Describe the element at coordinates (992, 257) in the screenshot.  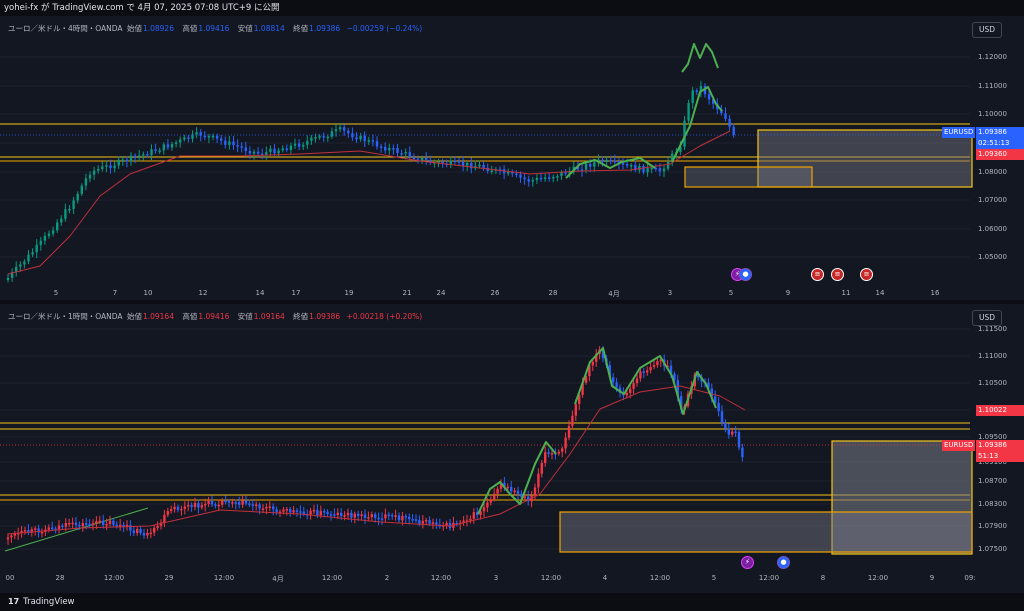
I see `y-tick: 1.05000` at that location.